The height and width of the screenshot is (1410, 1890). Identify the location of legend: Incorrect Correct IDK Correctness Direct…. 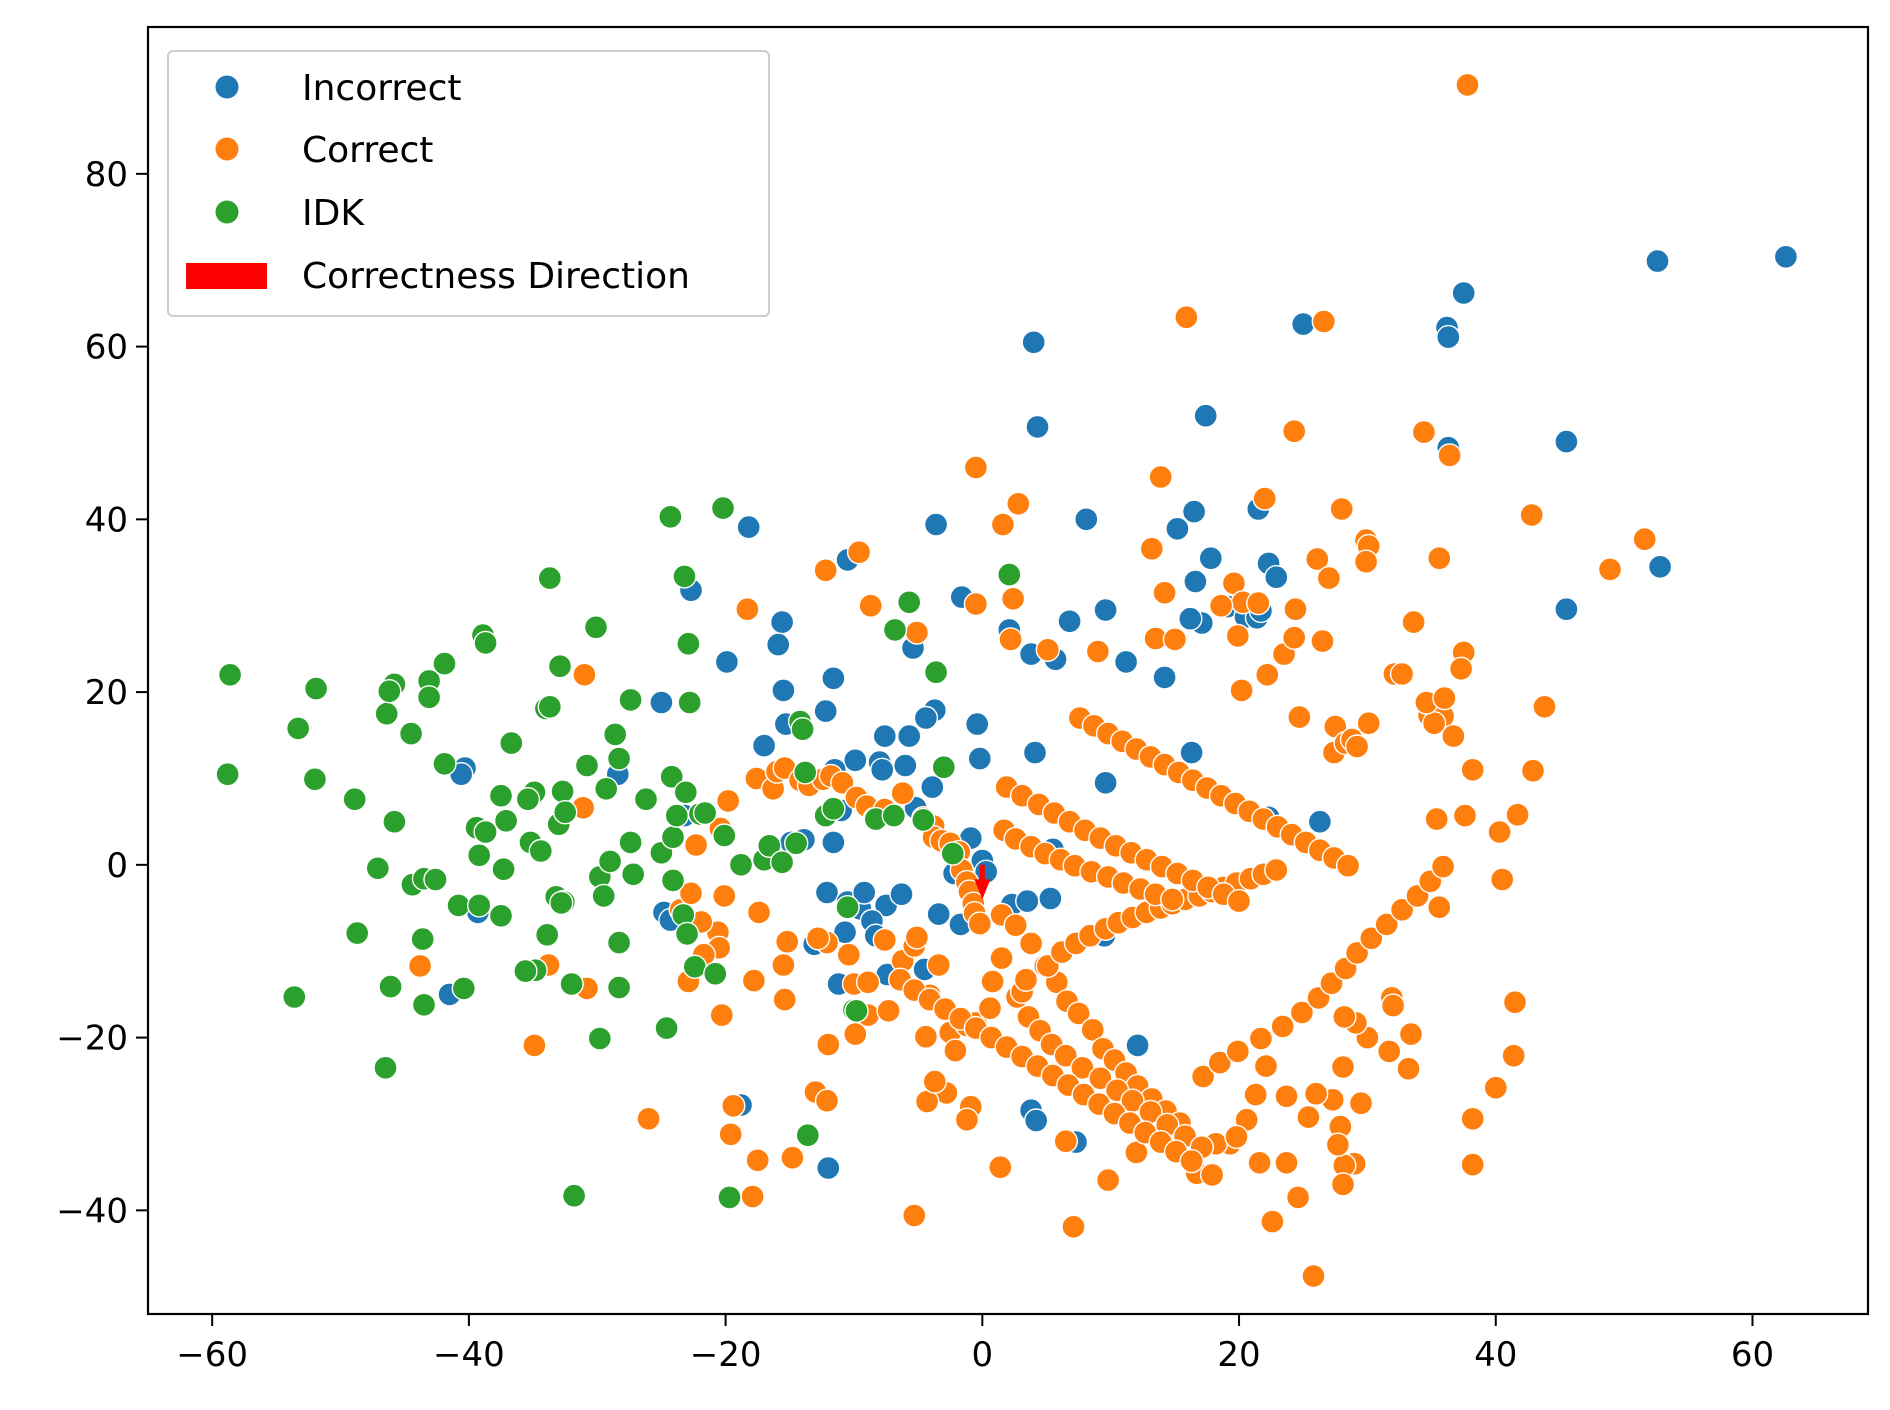
(468, 183).